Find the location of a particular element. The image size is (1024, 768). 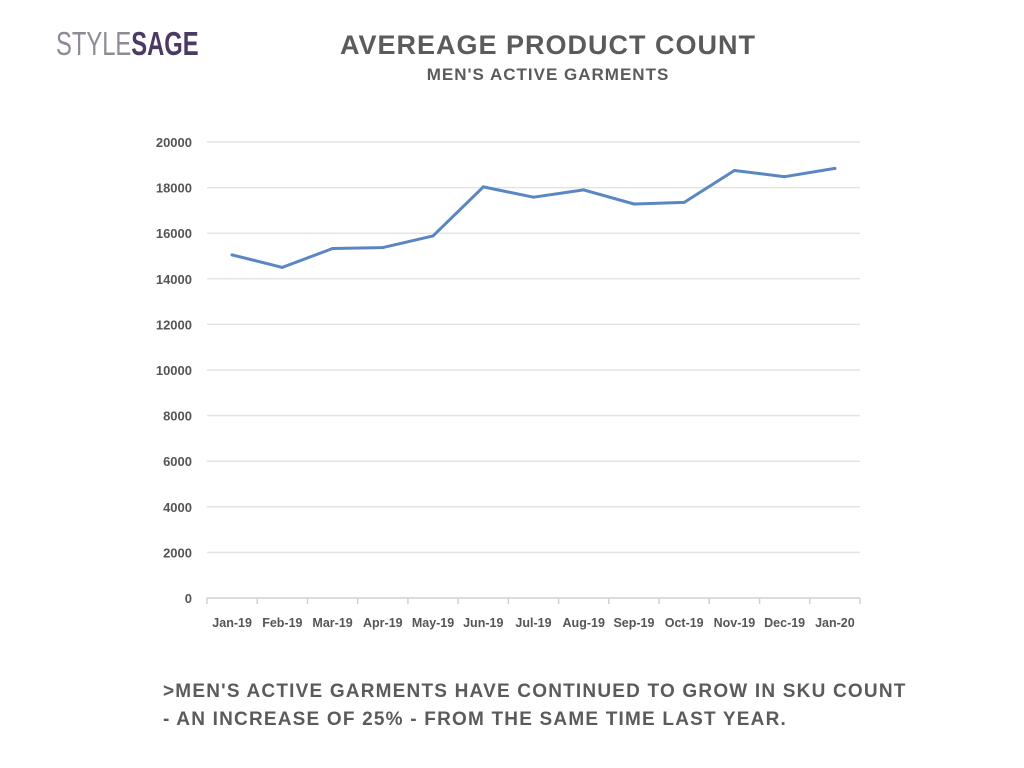

logo-part-sage: SAGE is located at coordinates (165, 43).